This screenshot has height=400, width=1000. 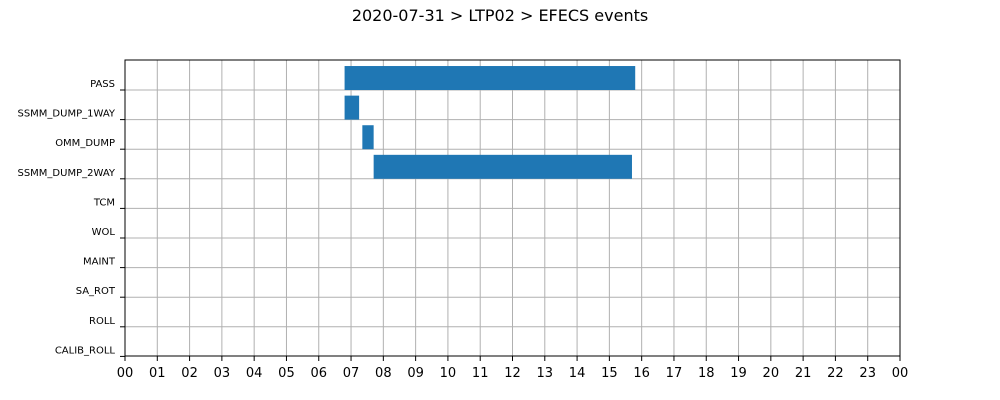 I want to click on x-tick-label: 16, so click(x=641, y=373).